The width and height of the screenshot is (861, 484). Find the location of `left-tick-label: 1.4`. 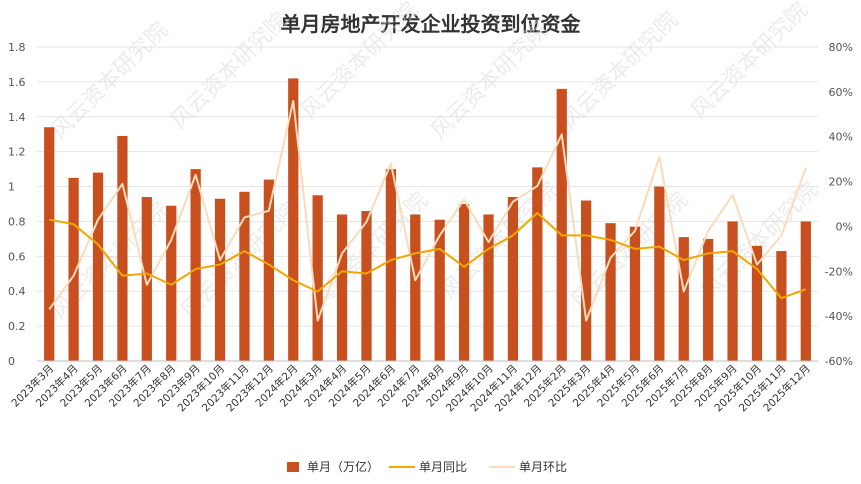

left-tick-label: 1.4 is located at coordinates (17, 117).